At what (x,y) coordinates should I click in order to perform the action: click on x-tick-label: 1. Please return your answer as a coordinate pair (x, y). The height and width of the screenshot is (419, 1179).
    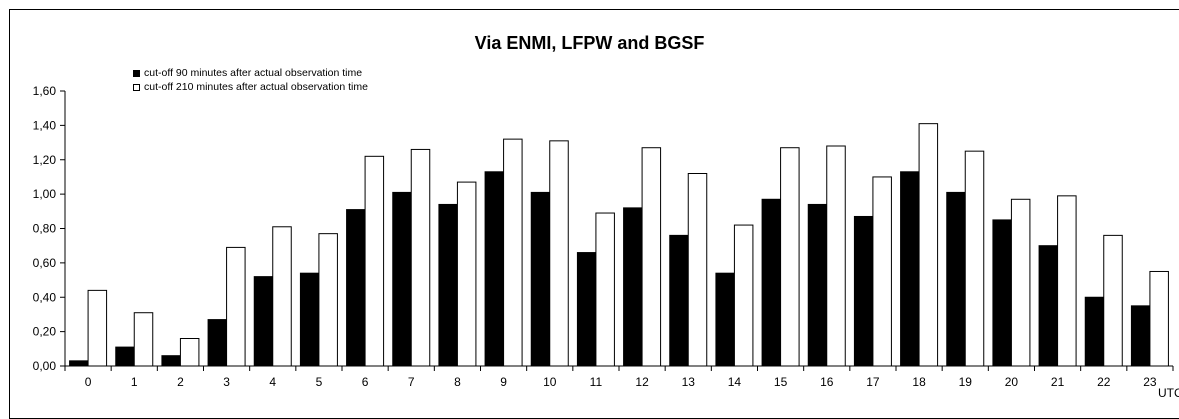
    Looking at the image, I should click on (134, 382).